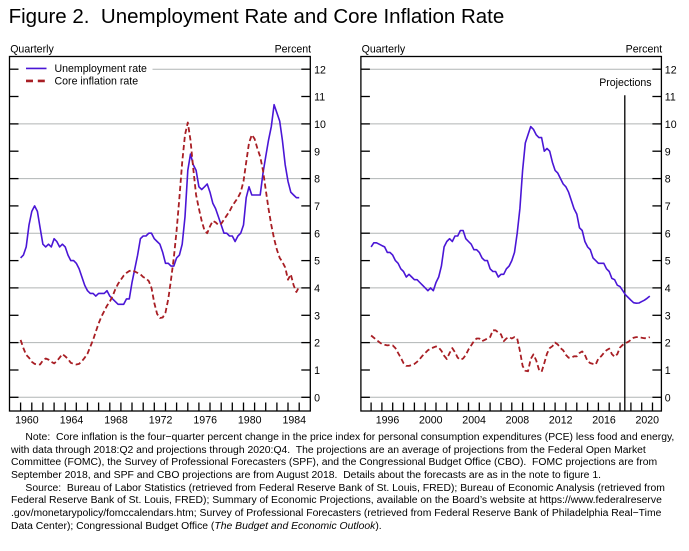  I want to click on svg-text: 2000, so click(431, 420).